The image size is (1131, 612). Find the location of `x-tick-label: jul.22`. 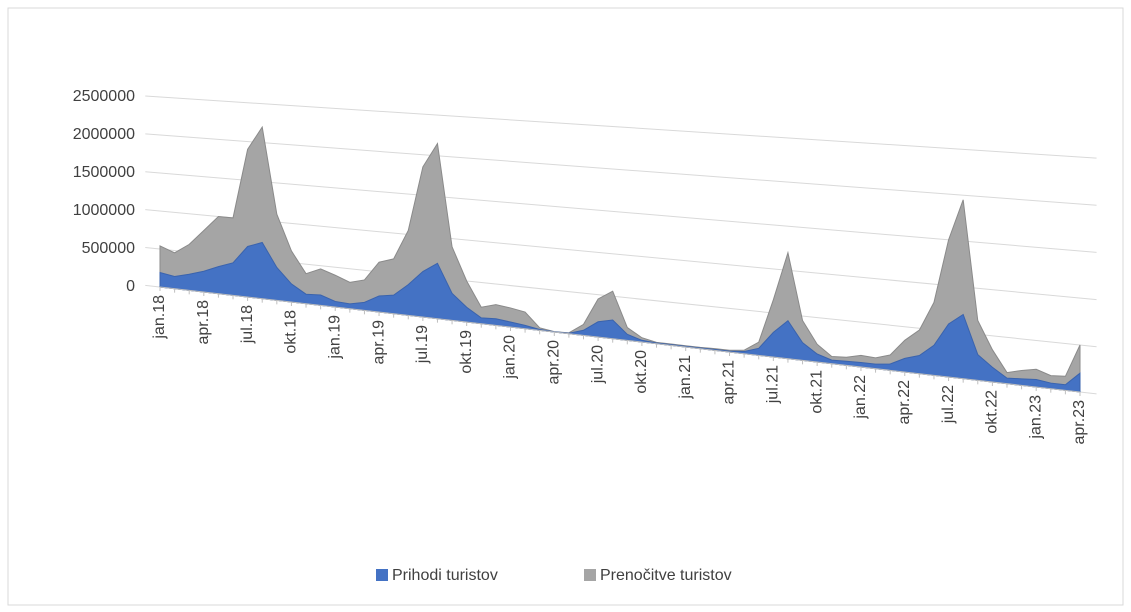

x-tick-label: jul.22 is located at coordinates (948, 404).